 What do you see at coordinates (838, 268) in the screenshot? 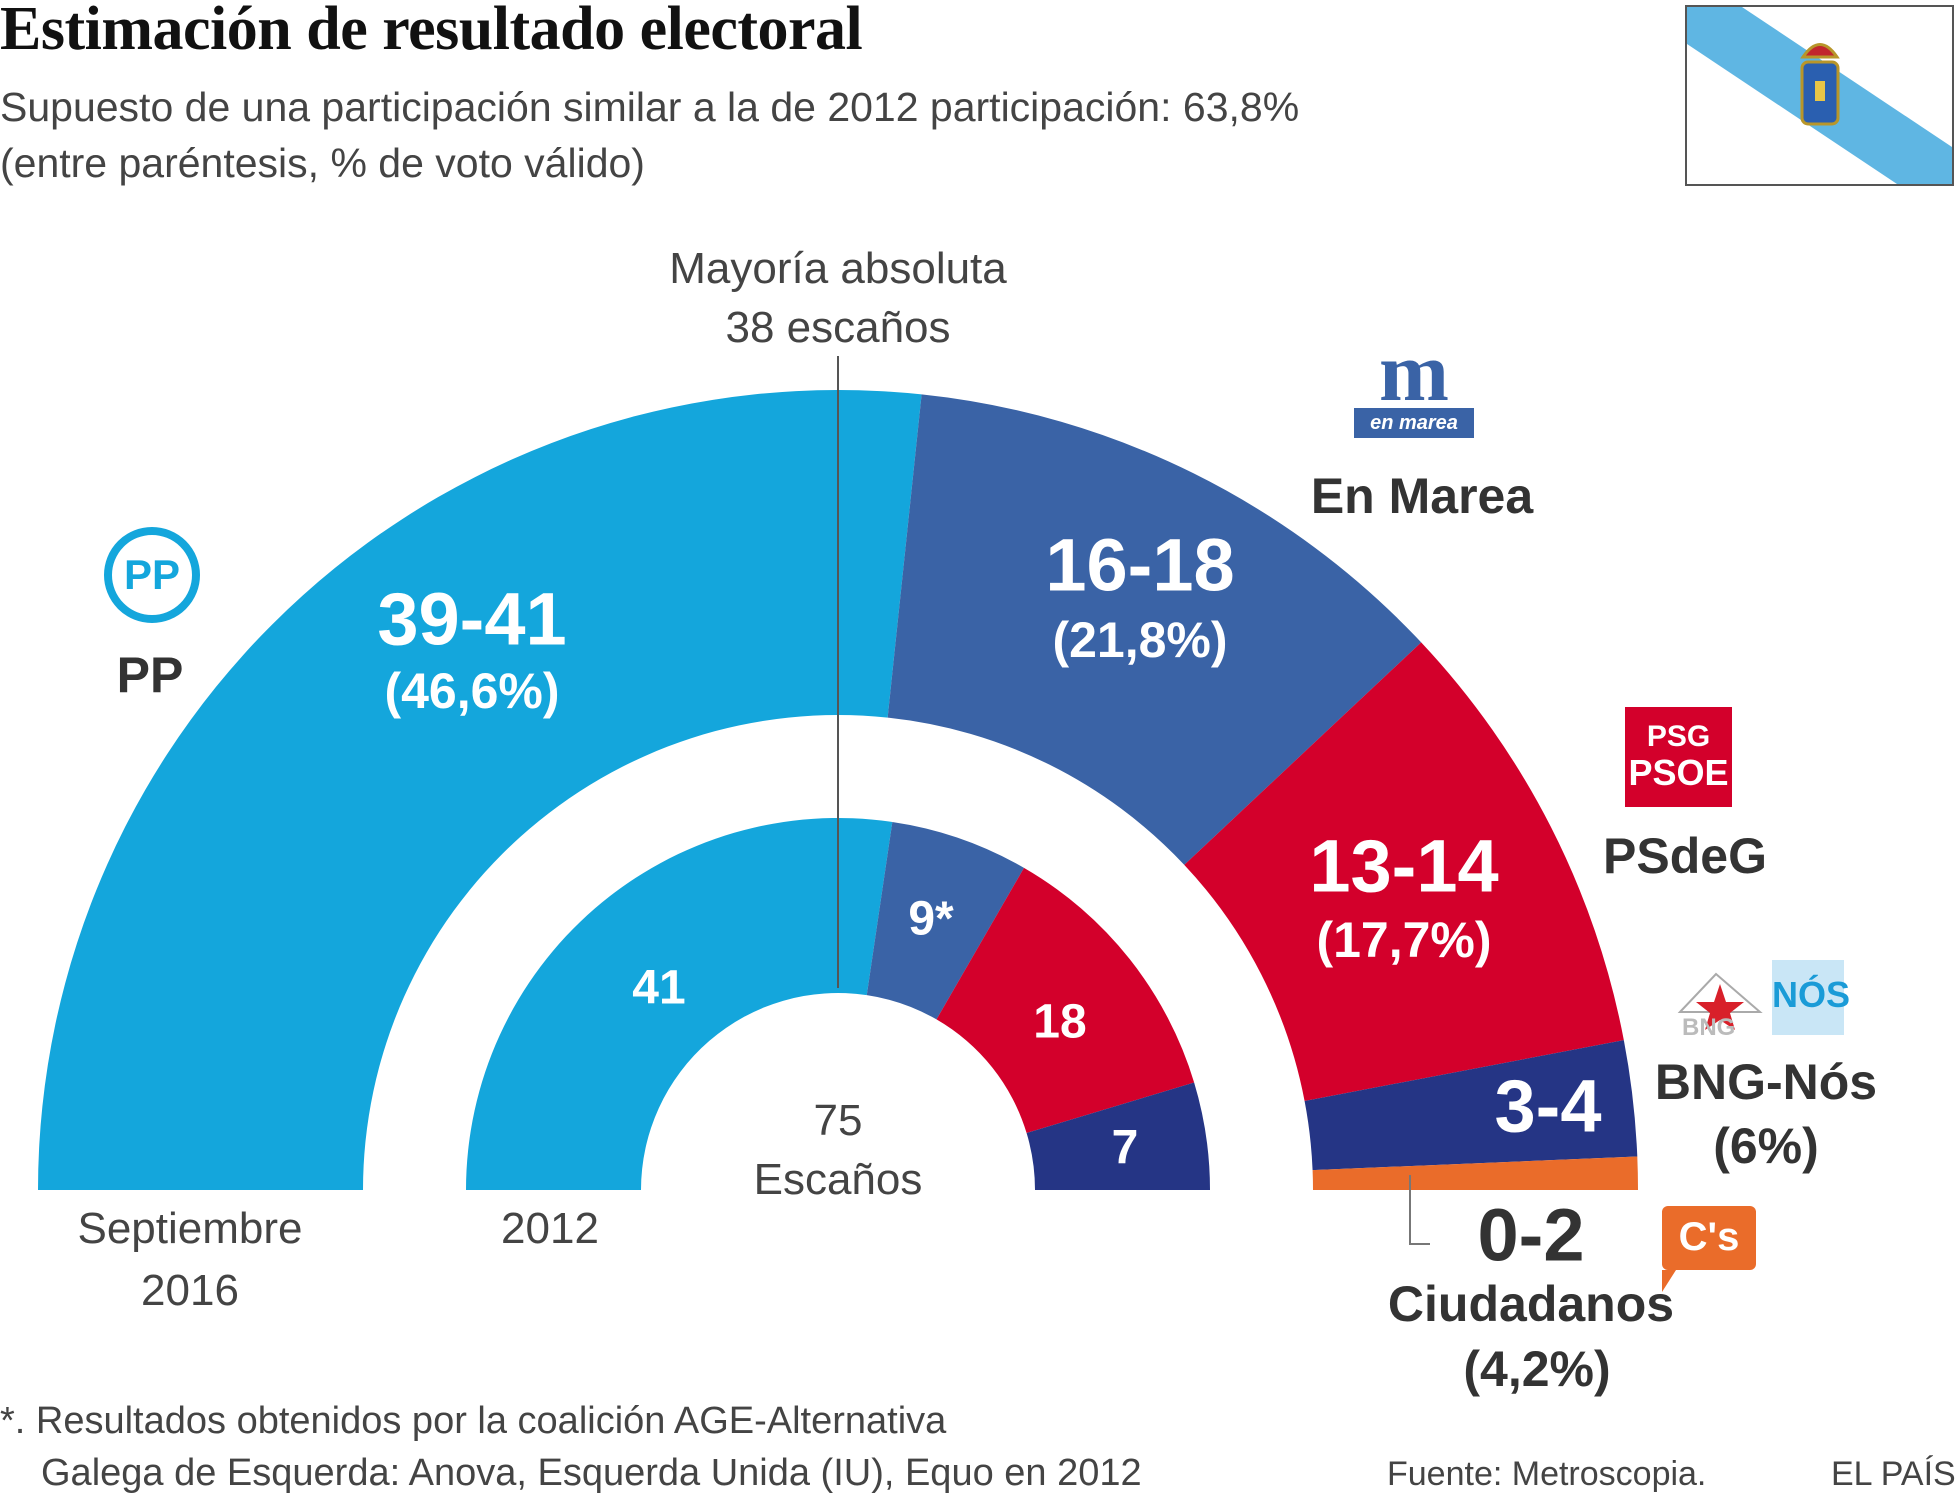
I see `majority-label-1: Mayoría absoluta` at bounding box center [838, 268].